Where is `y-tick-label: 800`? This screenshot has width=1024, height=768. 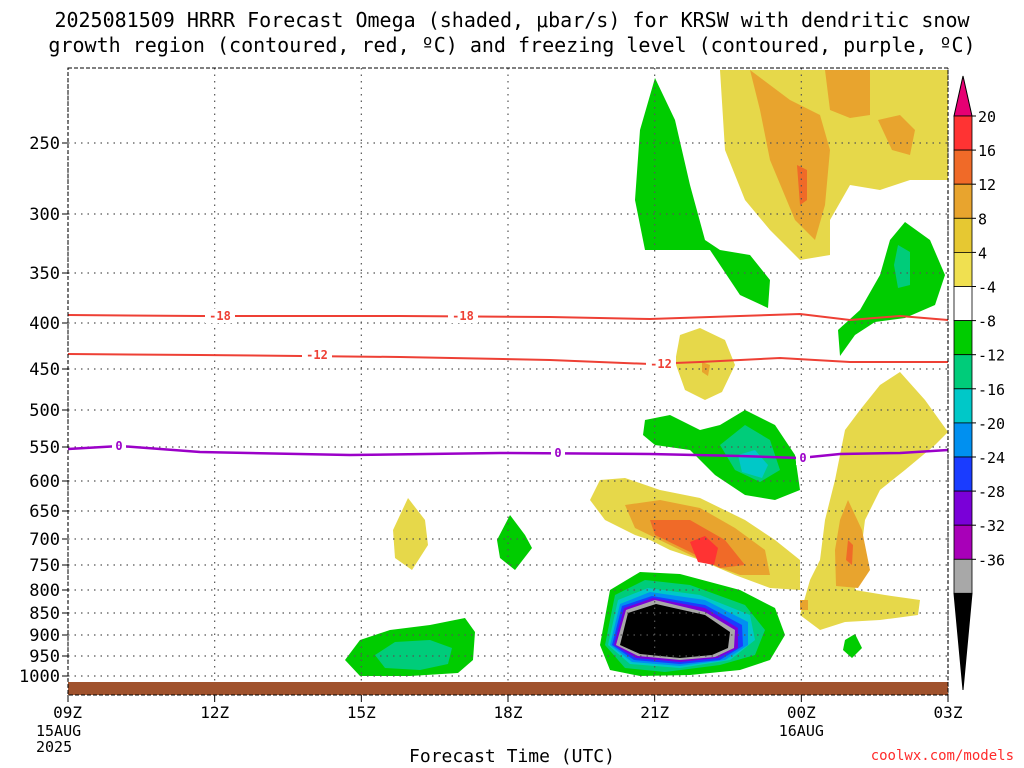 y-tick-label: 800 is located at coordinates (44, 591).